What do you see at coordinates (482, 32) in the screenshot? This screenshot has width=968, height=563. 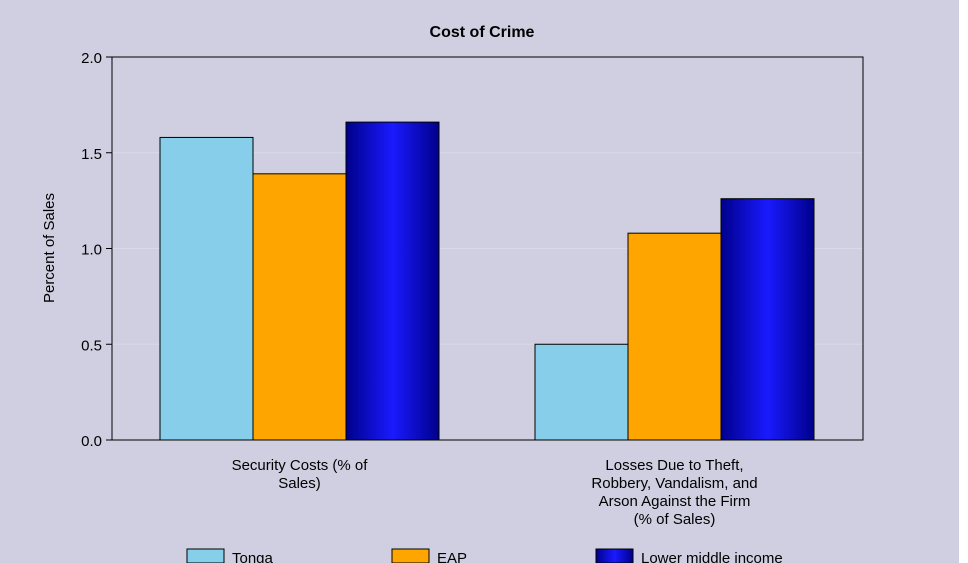 I see `chart-title: Cost of Crime` at bounding box center [482, 32].